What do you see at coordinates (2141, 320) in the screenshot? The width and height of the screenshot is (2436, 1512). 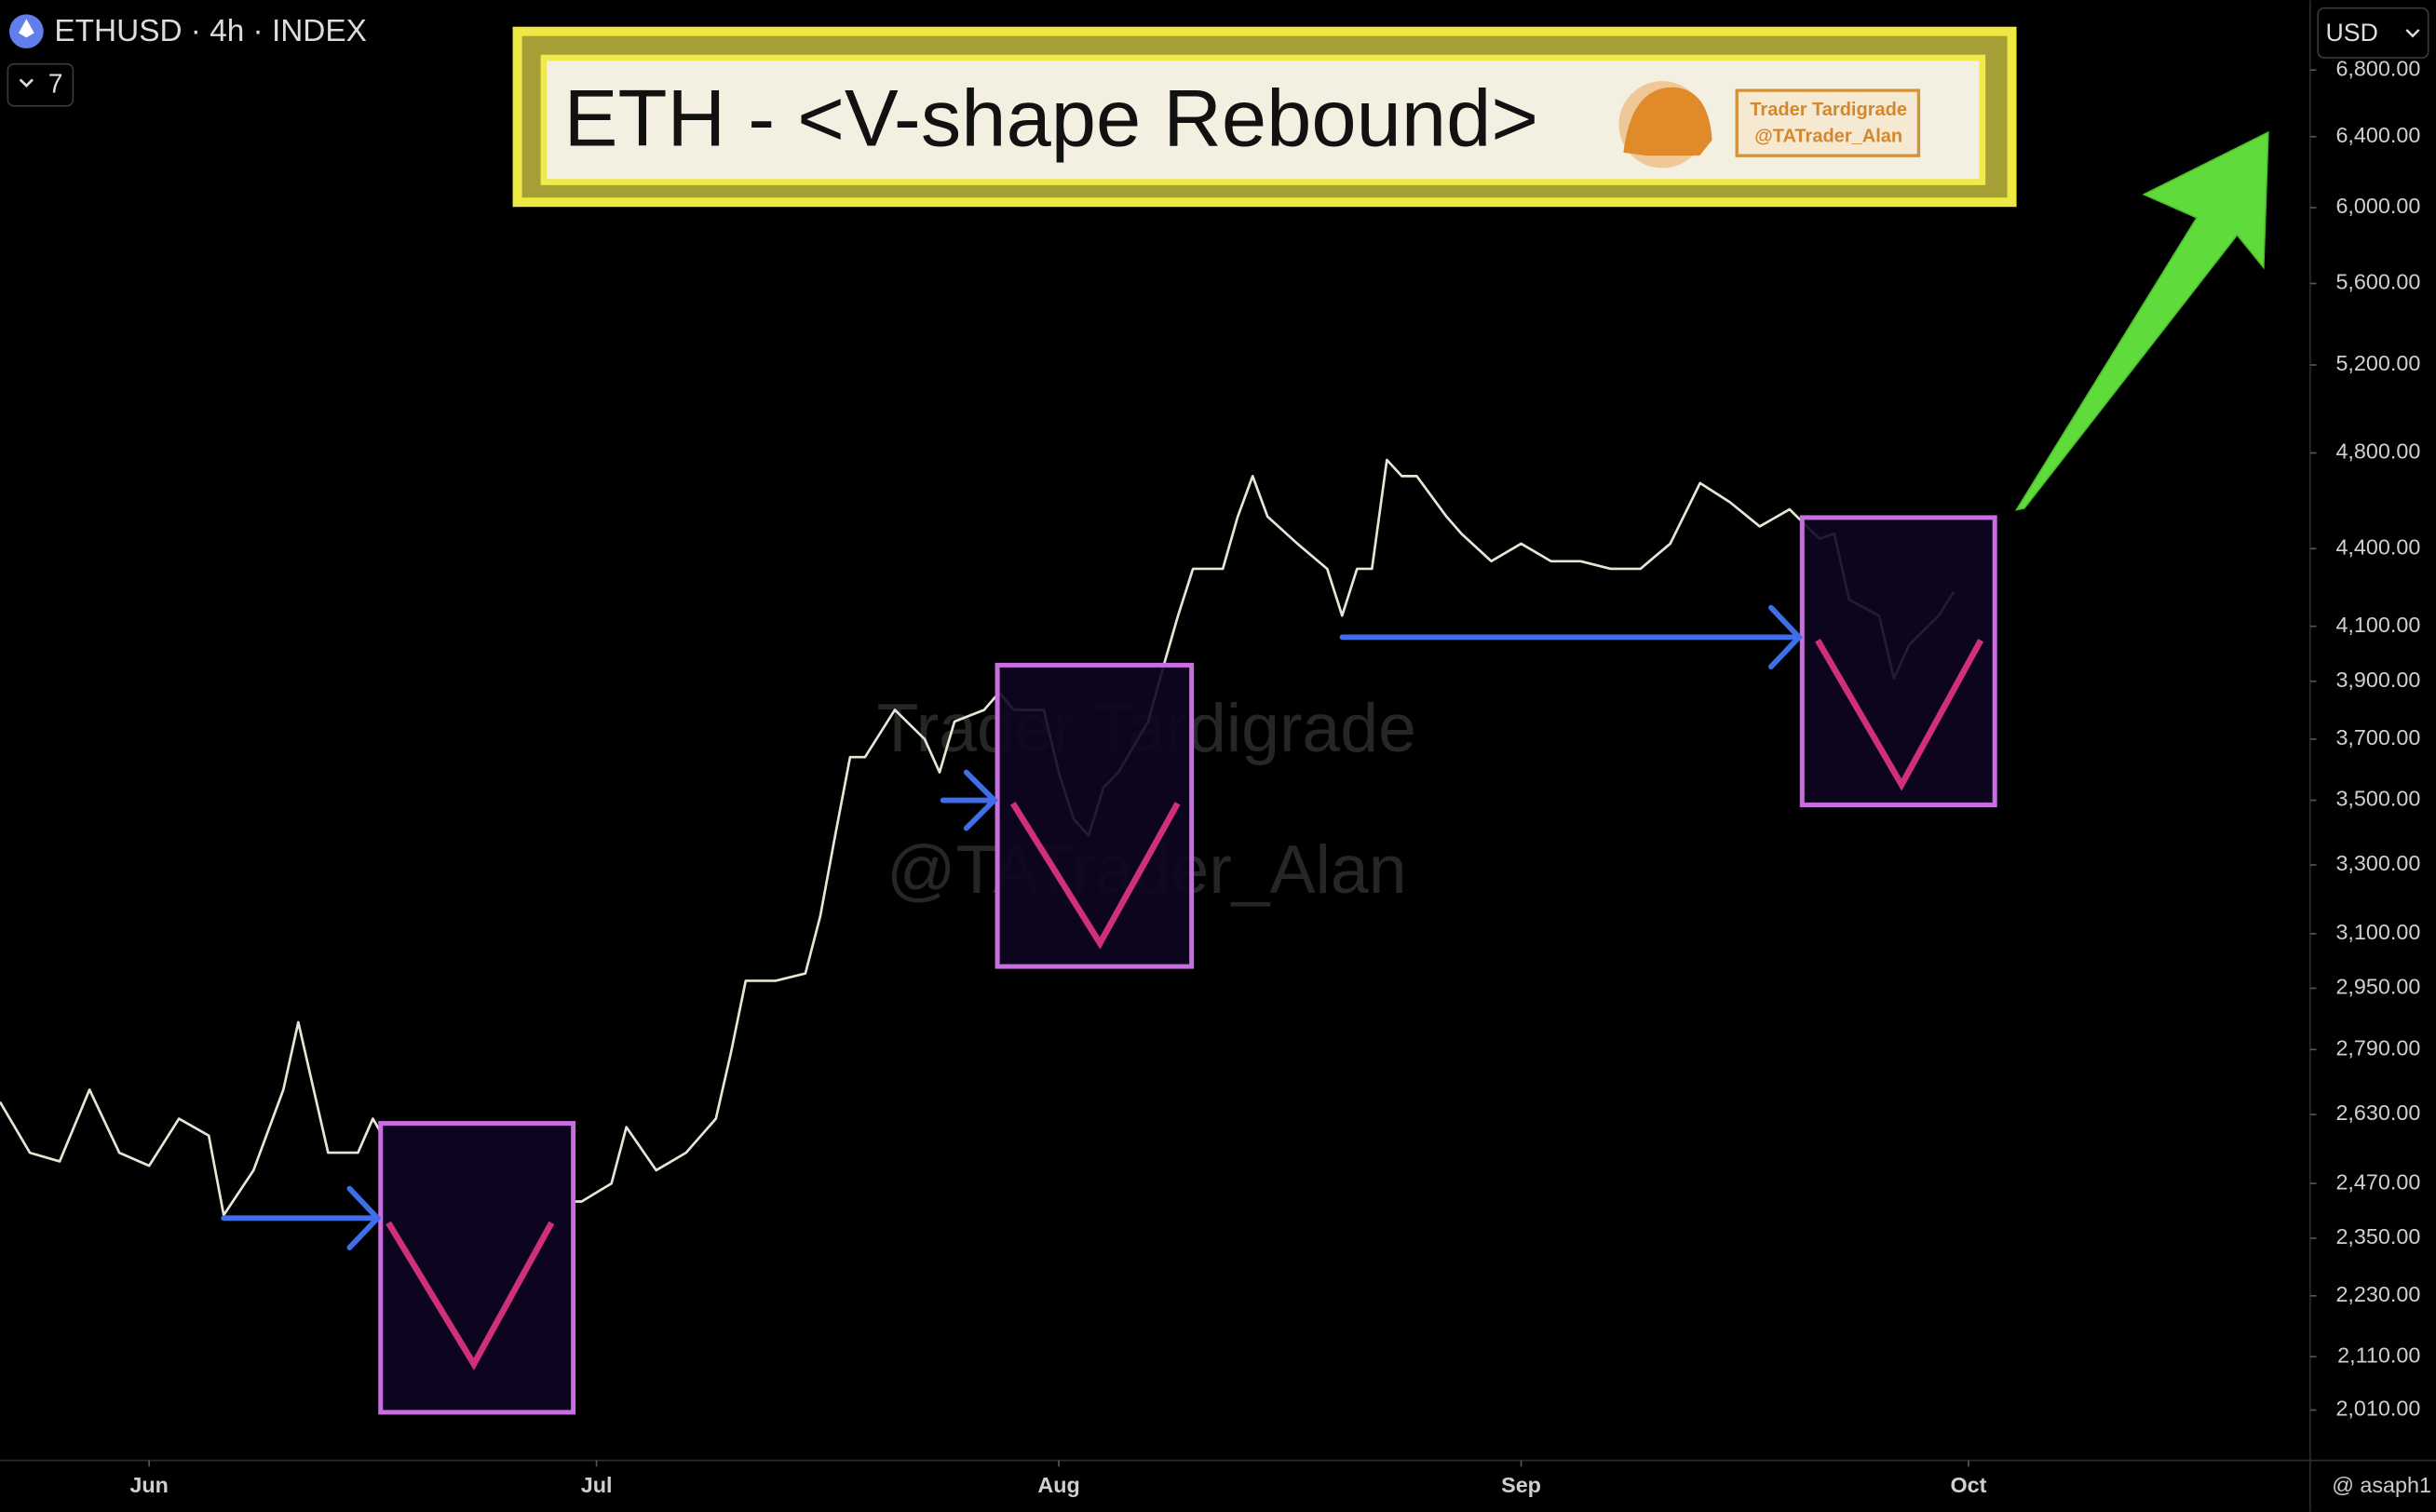 I see `target-arrow` at bounding box center [2141, 320].